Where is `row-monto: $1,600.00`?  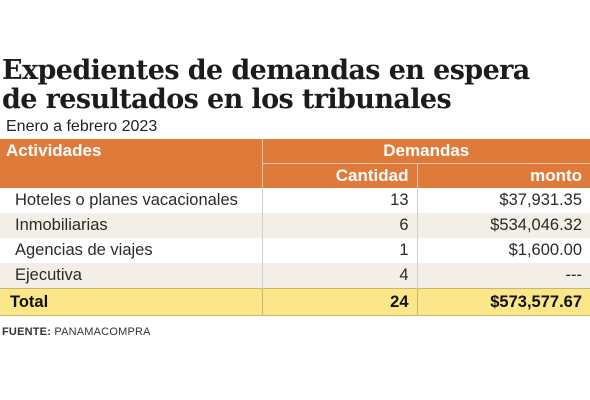 row-monto: $1,600.00 is located at coordinates (503, 250).